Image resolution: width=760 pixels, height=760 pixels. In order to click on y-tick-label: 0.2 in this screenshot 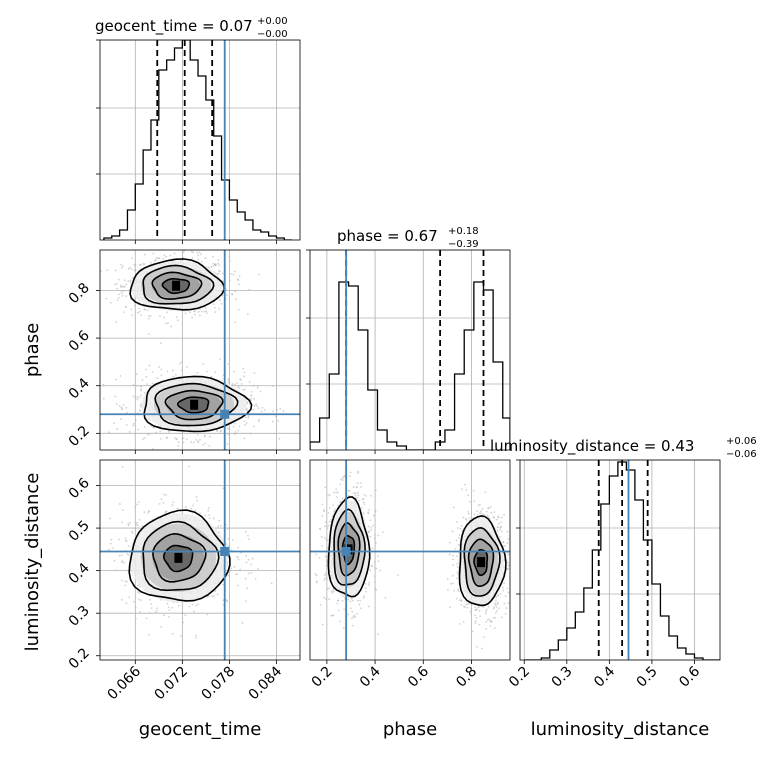, I will do `click(79, 436)`.